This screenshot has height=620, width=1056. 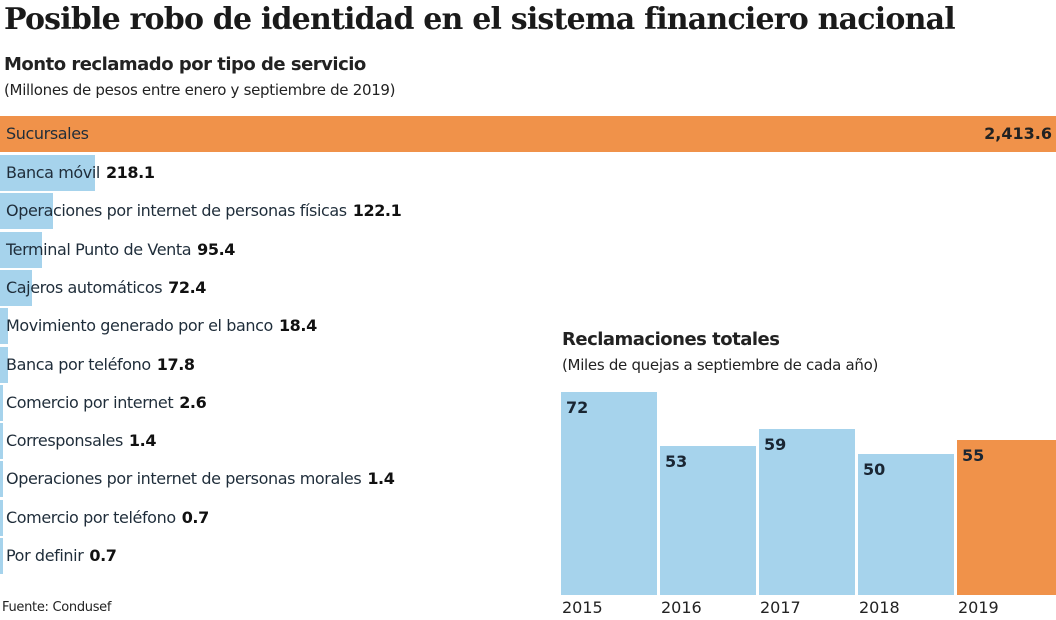 What do you see at coordinates (91, 517) in the screenshot?
I see `category-label: Comercio por teléfono` at bounding box center [91, 517].